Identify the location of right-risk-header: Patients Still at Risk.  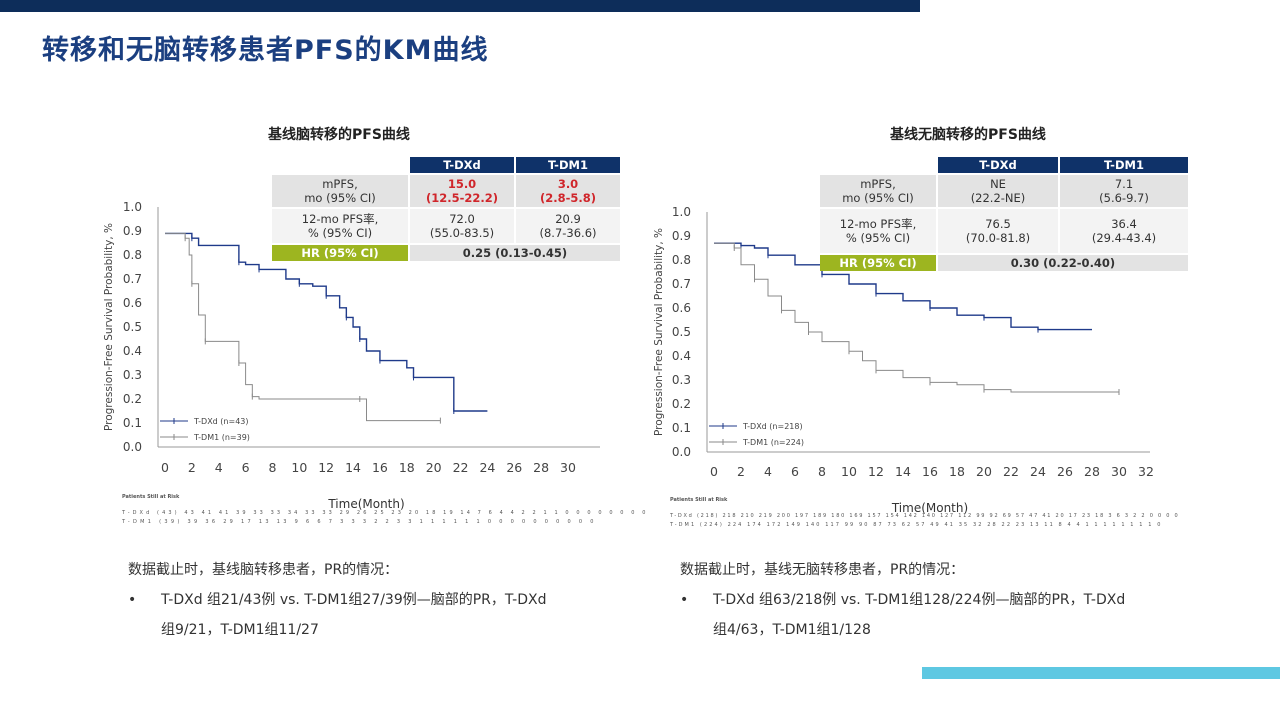
(699, 500).